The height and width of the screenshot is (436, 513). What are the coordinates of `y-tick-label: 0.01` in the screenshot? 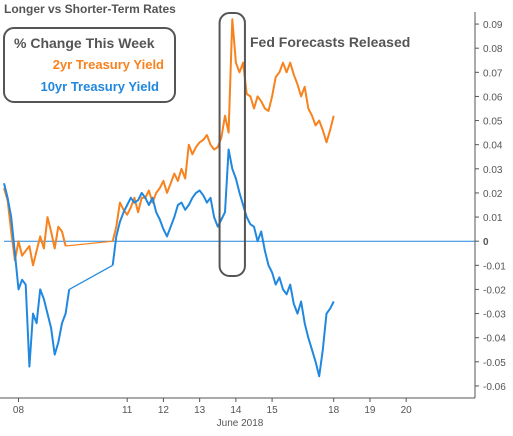 It's located at (493, 218).